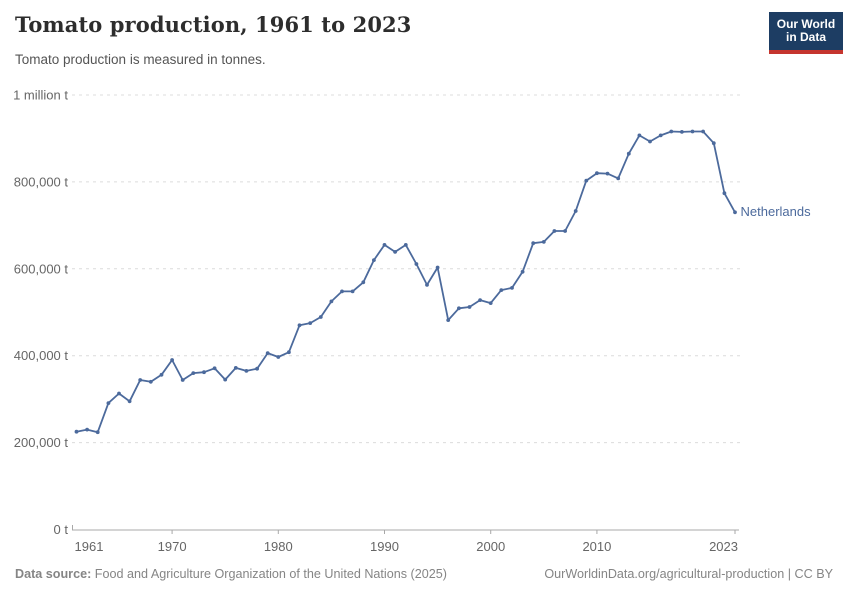  What do you see at coordinates (278, 546) in the screenshot?
I see `x-axis-tick-label: 1980` at bounding box center [278, 546].